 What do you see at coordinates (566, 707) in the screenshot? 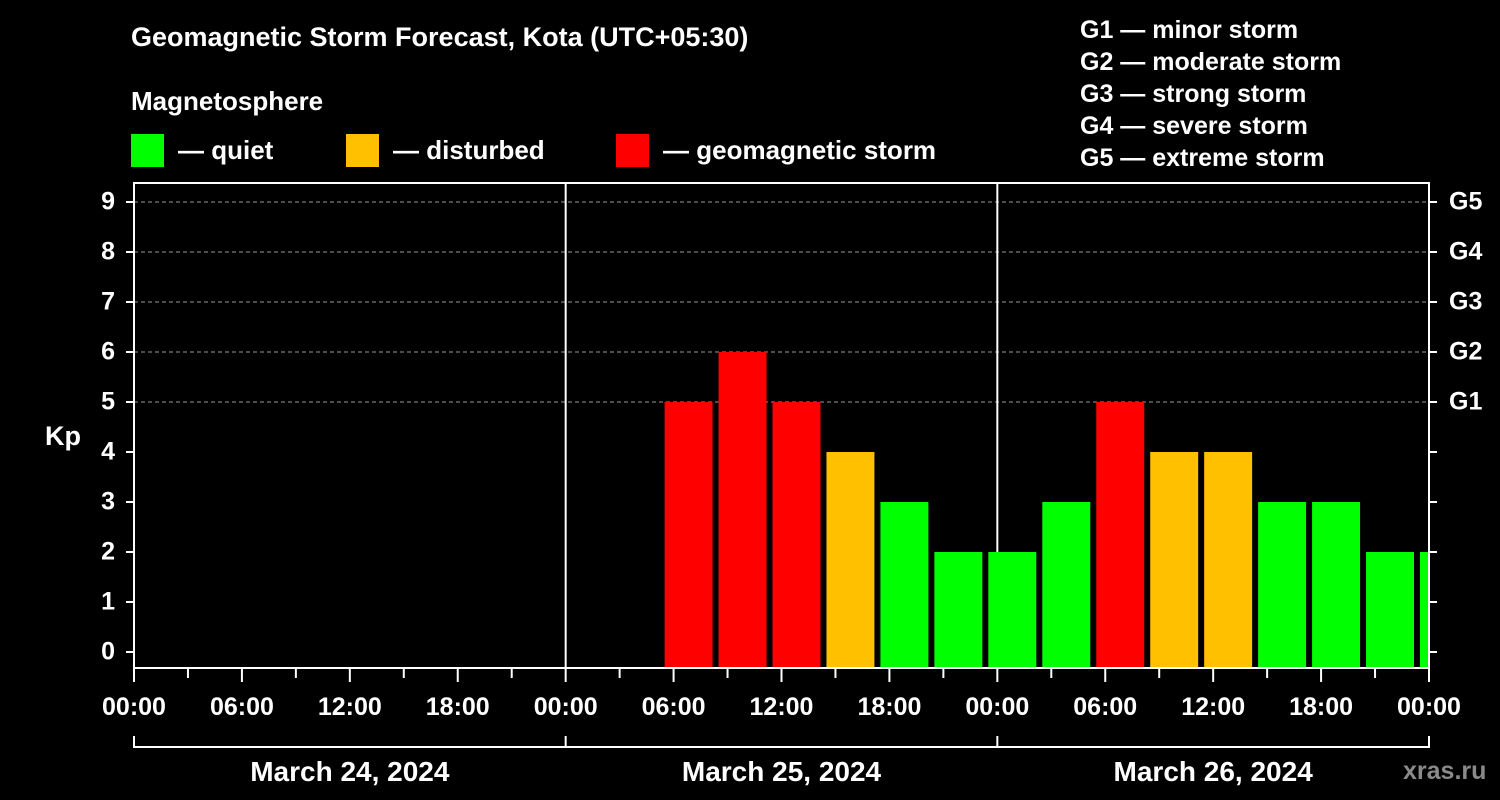
I see `x-tick-label-4: 00:00` at bounding box center [566, 707].